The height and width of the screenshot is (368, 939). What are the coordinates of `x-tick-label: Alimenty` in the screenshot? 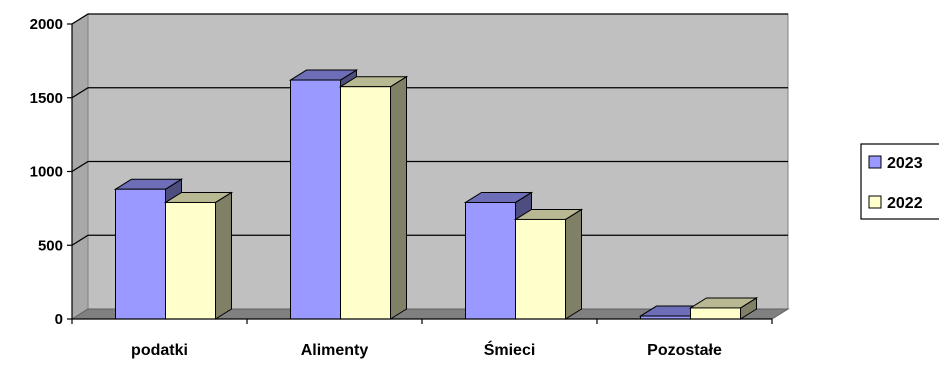 It's located at (335, 350).